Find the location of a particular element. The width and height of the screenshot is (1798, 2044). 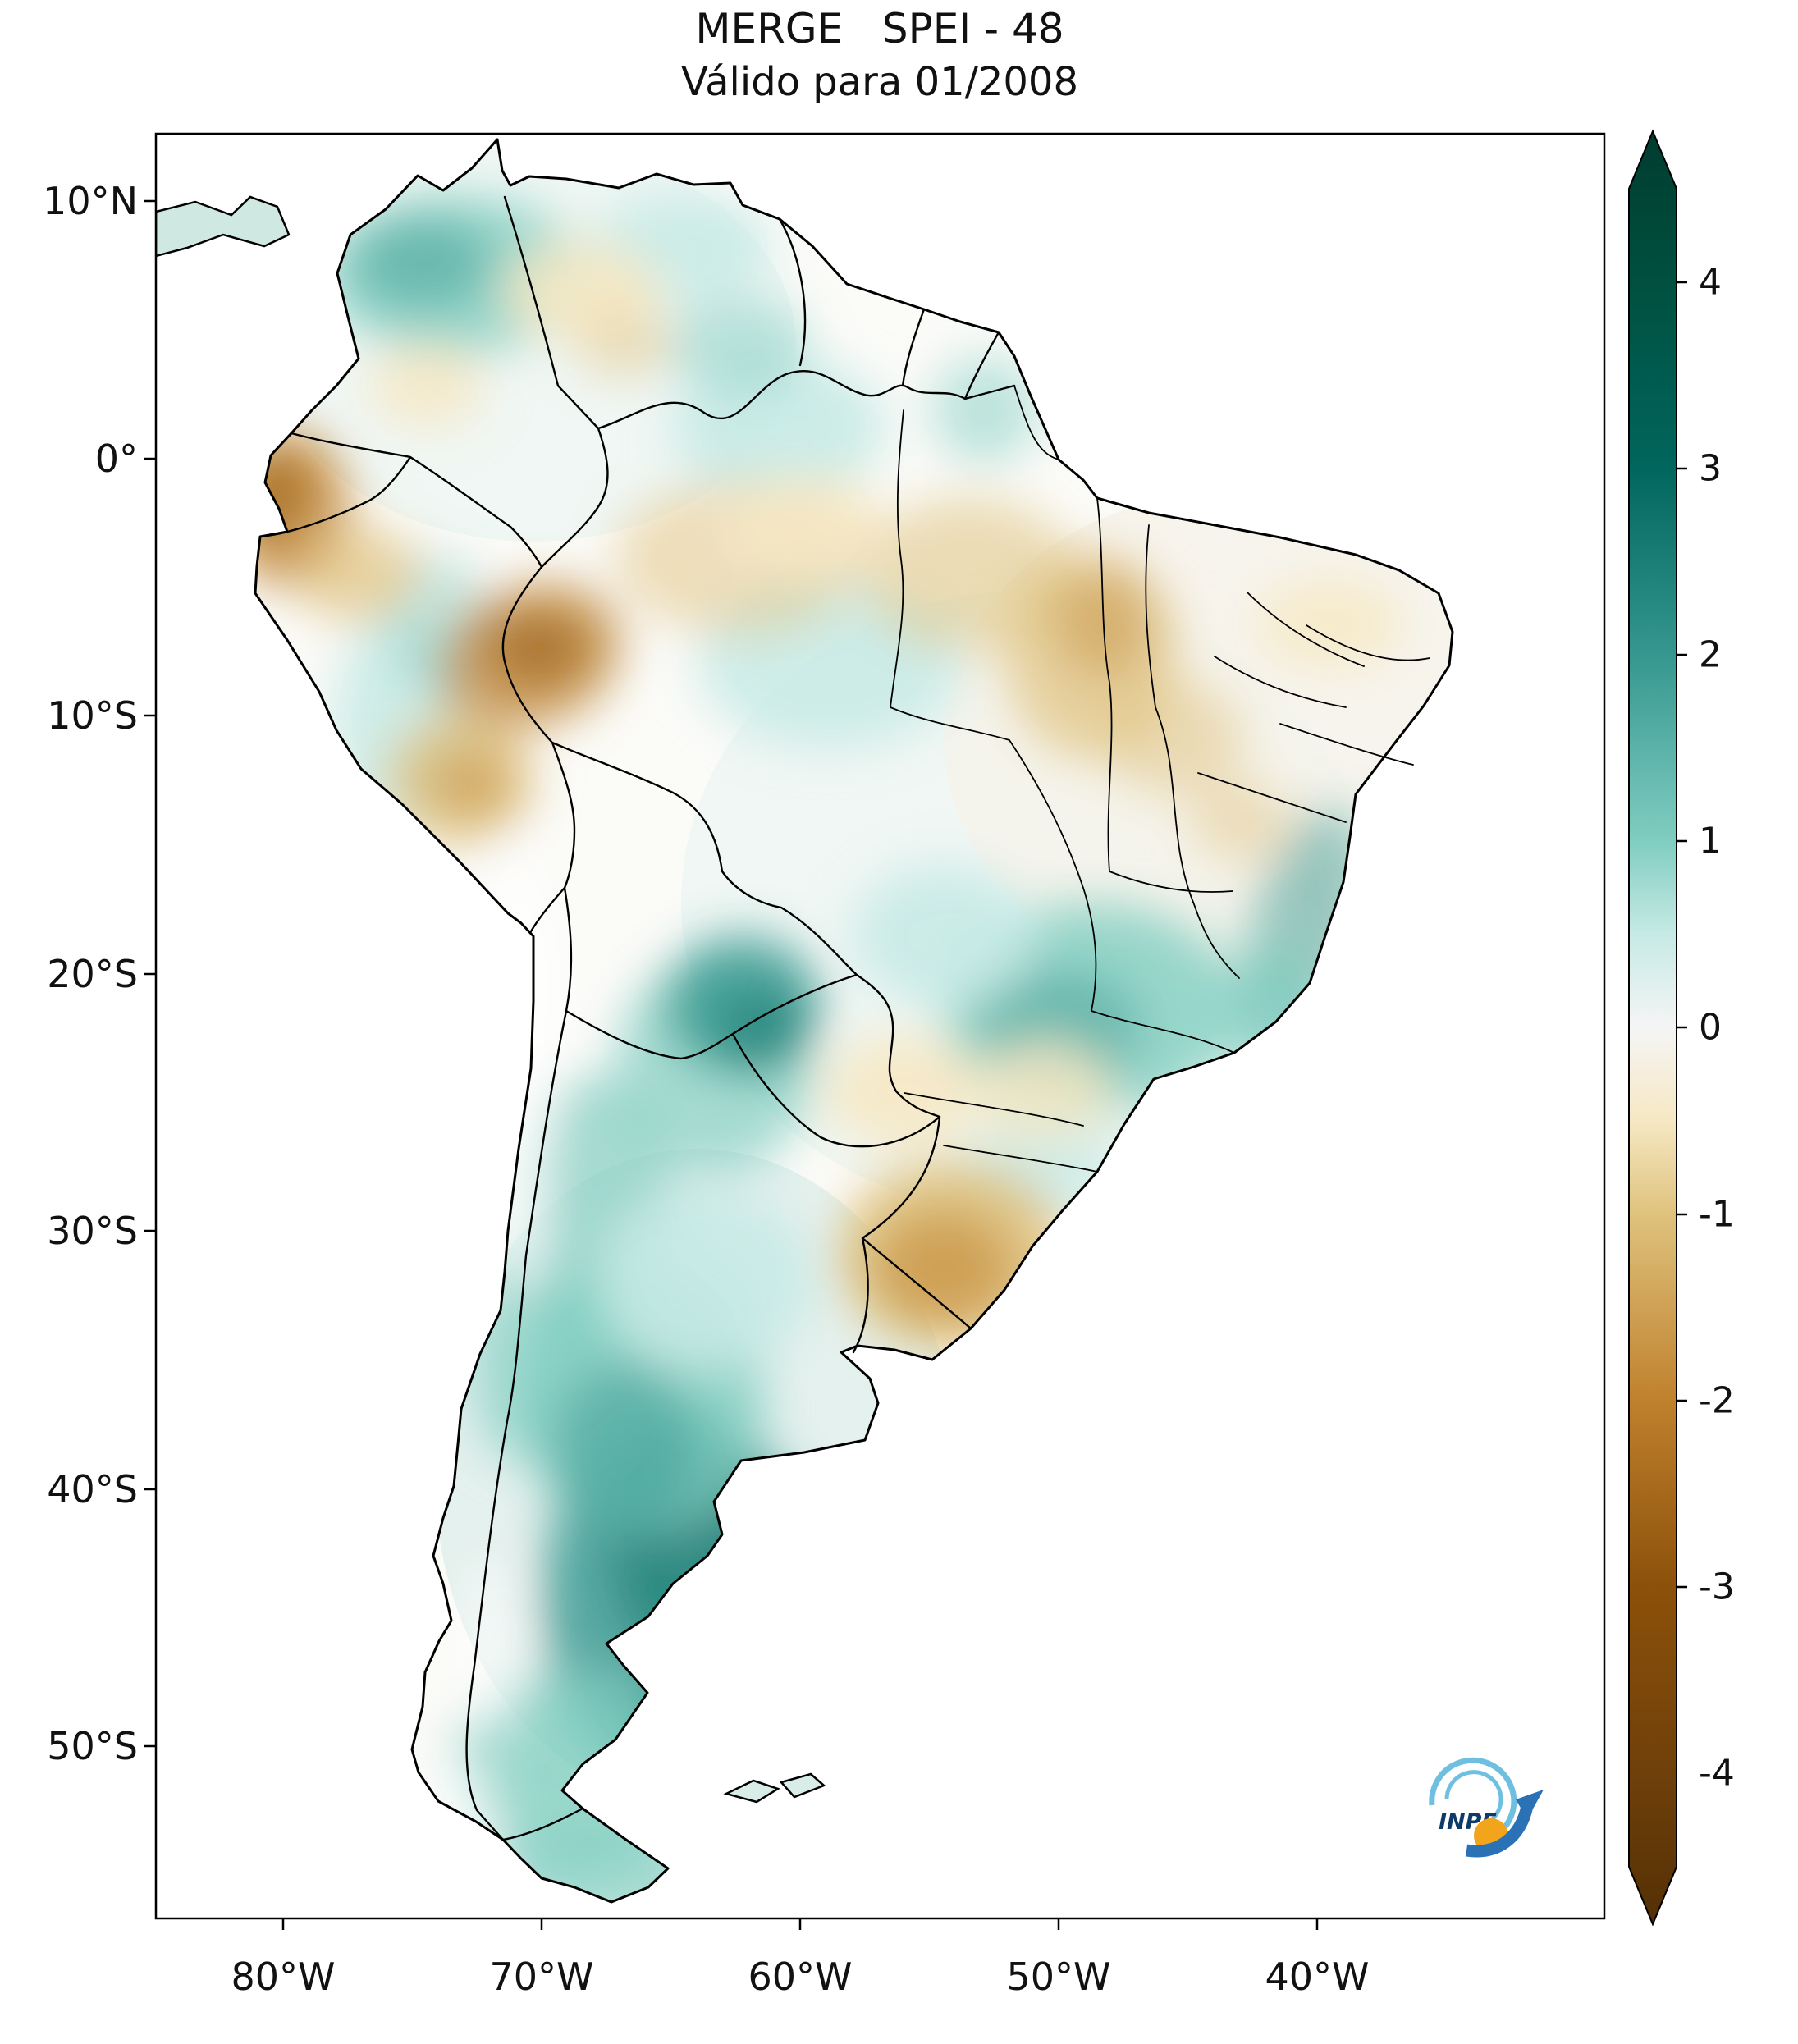

chart-subtitle: Válido para 01/2008 is located at coordinates (879, 82).